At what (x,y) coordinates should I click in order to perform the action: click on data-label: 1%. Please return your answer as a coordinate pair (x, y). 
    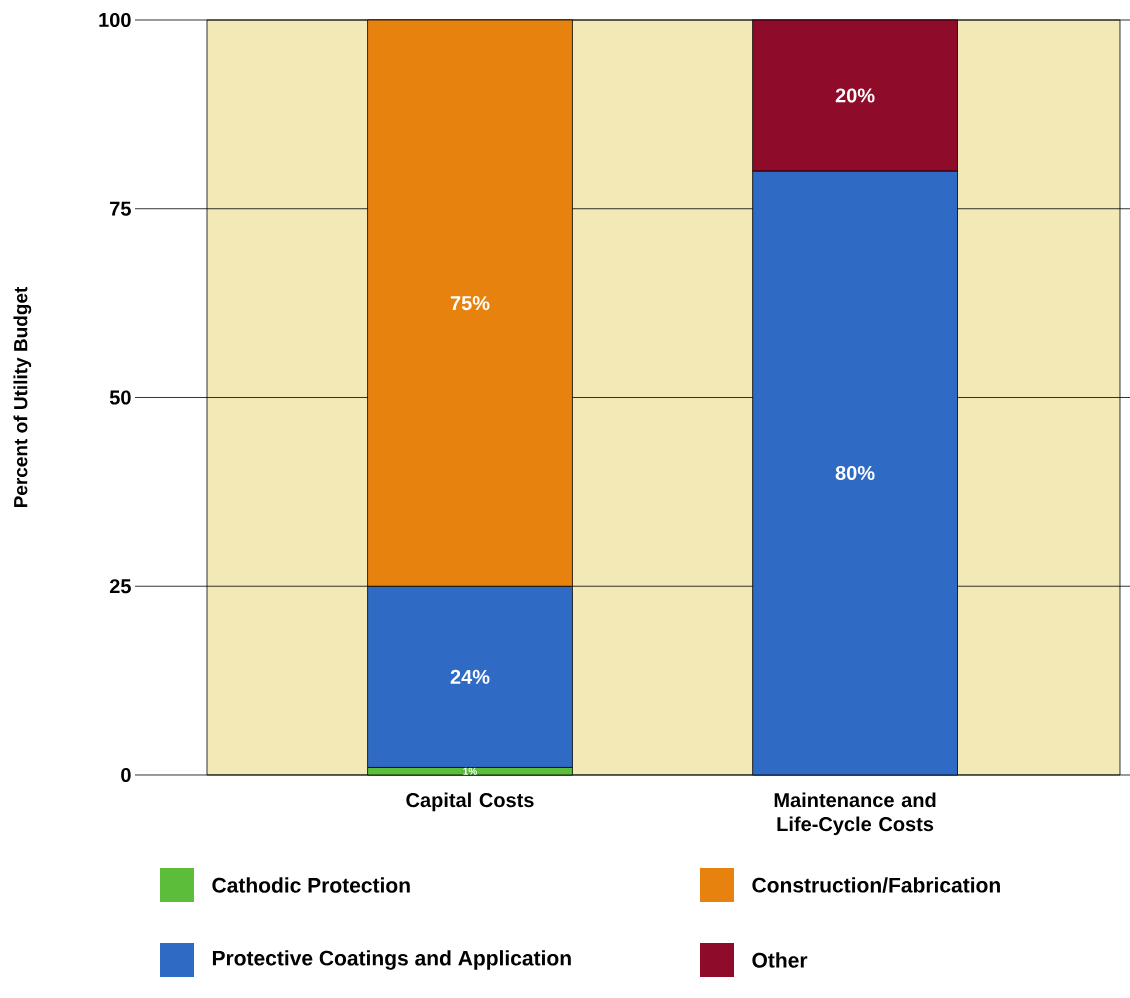
    Looking at the image, I should click on (470, 771).